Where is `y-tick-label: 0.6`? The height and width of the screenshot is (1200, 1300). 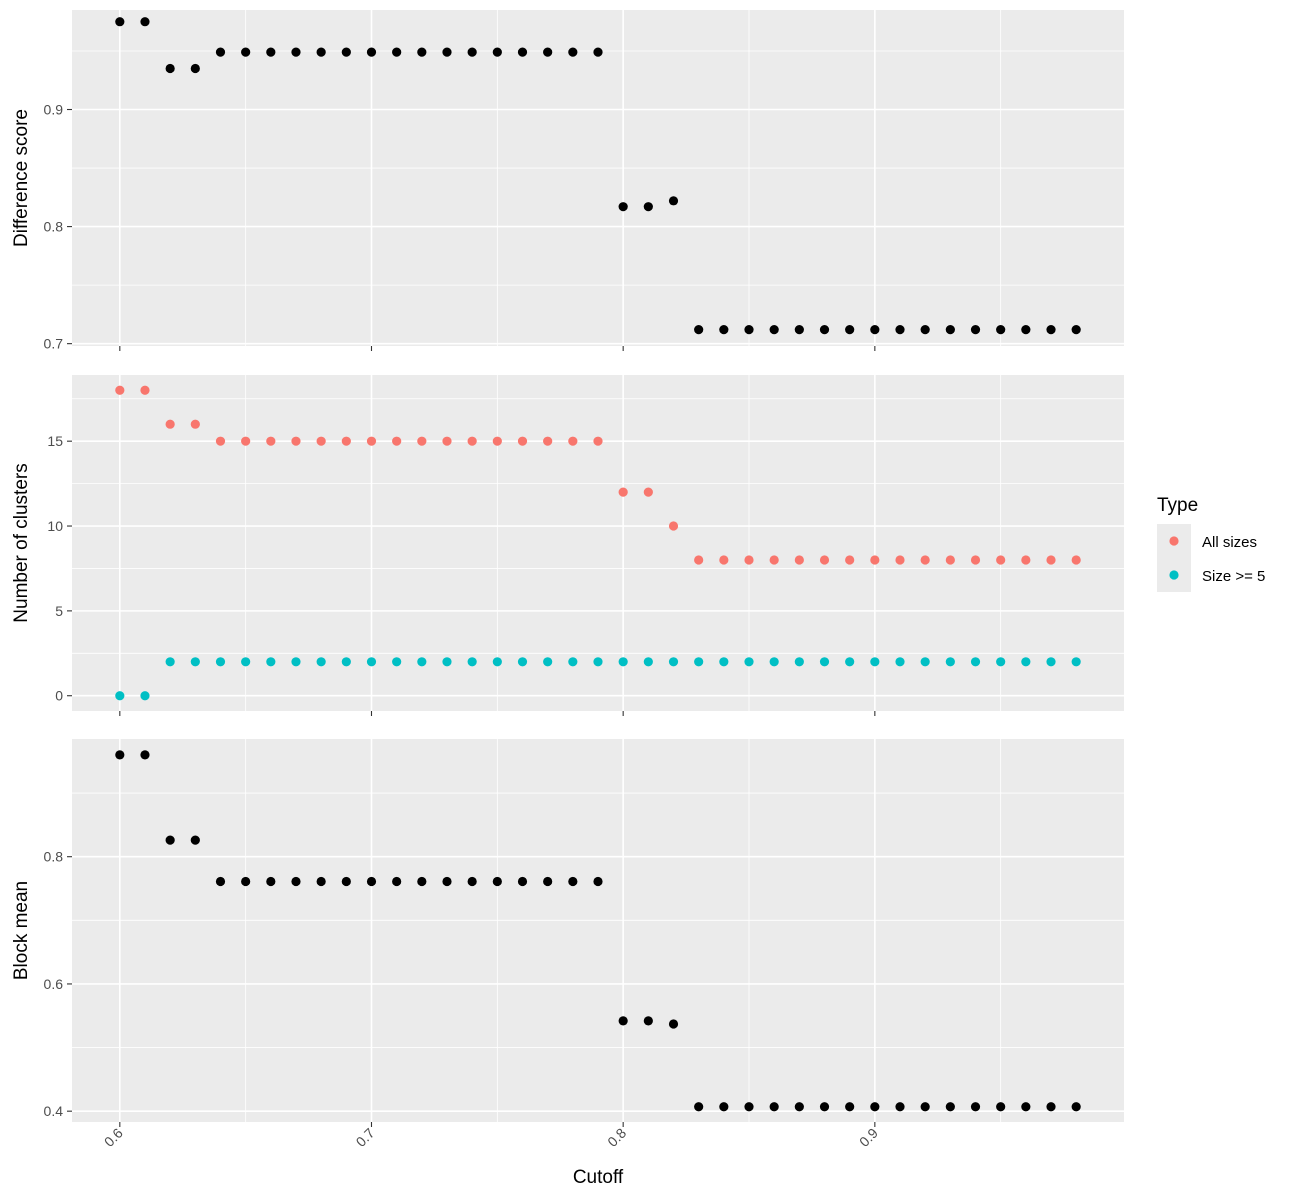
y-tick-label: 0.6 is located at coordinates (54, 984).